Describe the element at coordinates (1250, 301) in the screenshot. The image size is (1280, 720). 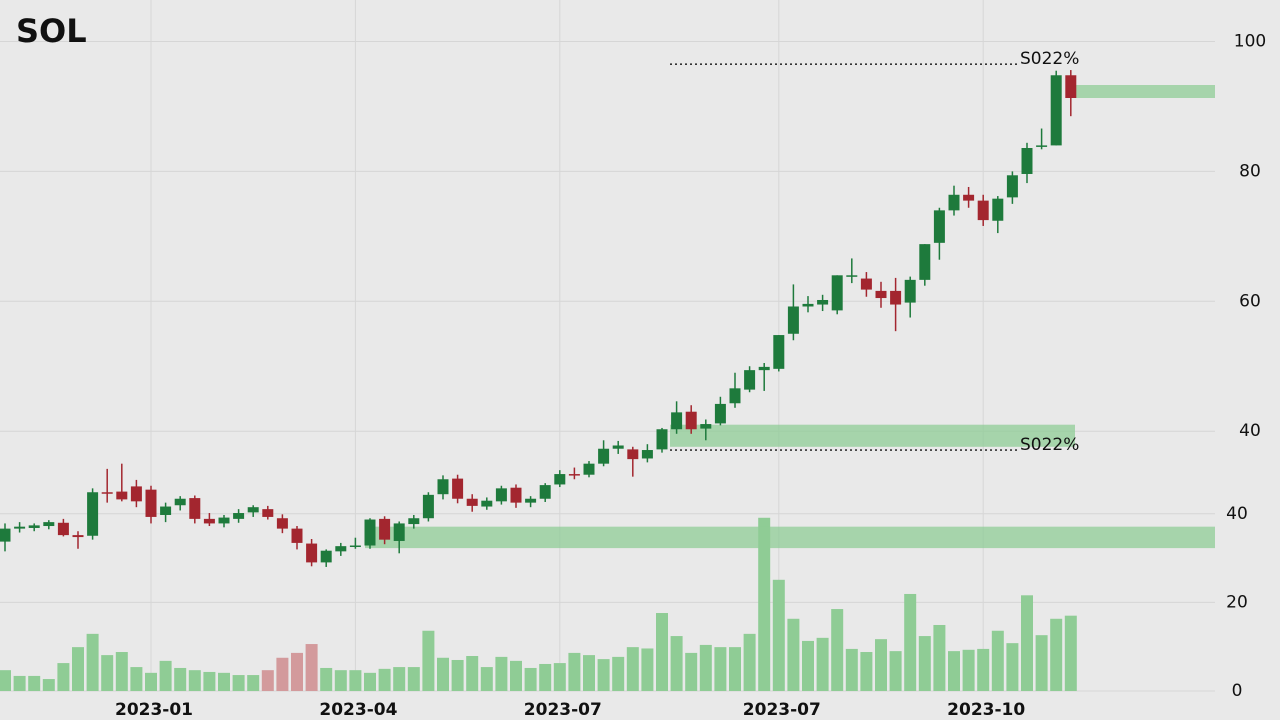
I see `y-tick-label: 60` at that location.